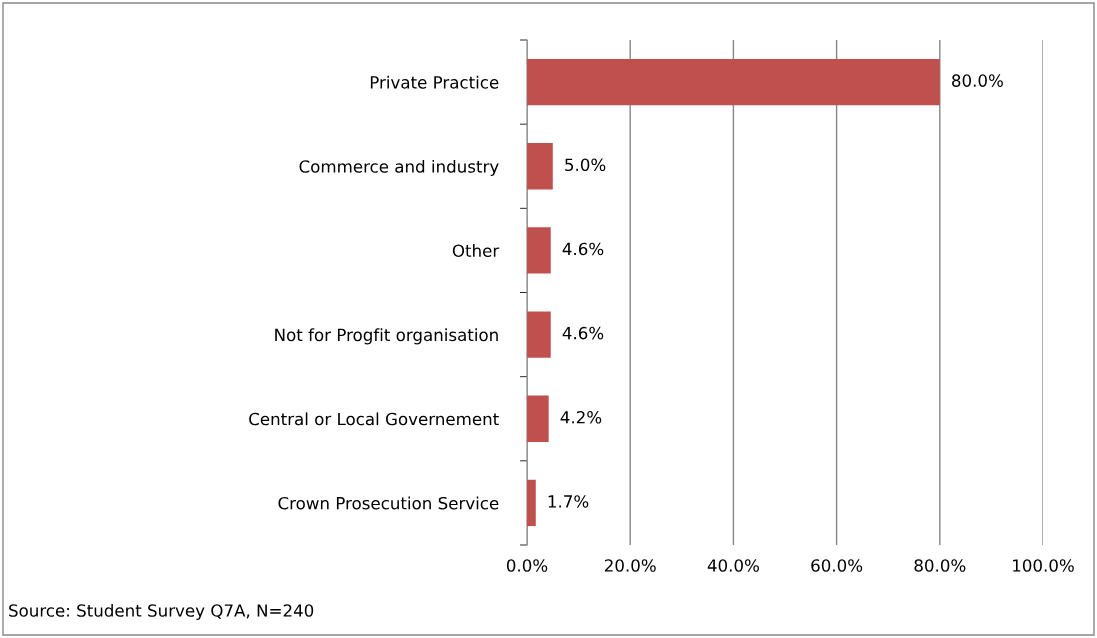 The image size is (1097, 638). I want to click on x-tick-label: 0.0%, so click(527, 565).